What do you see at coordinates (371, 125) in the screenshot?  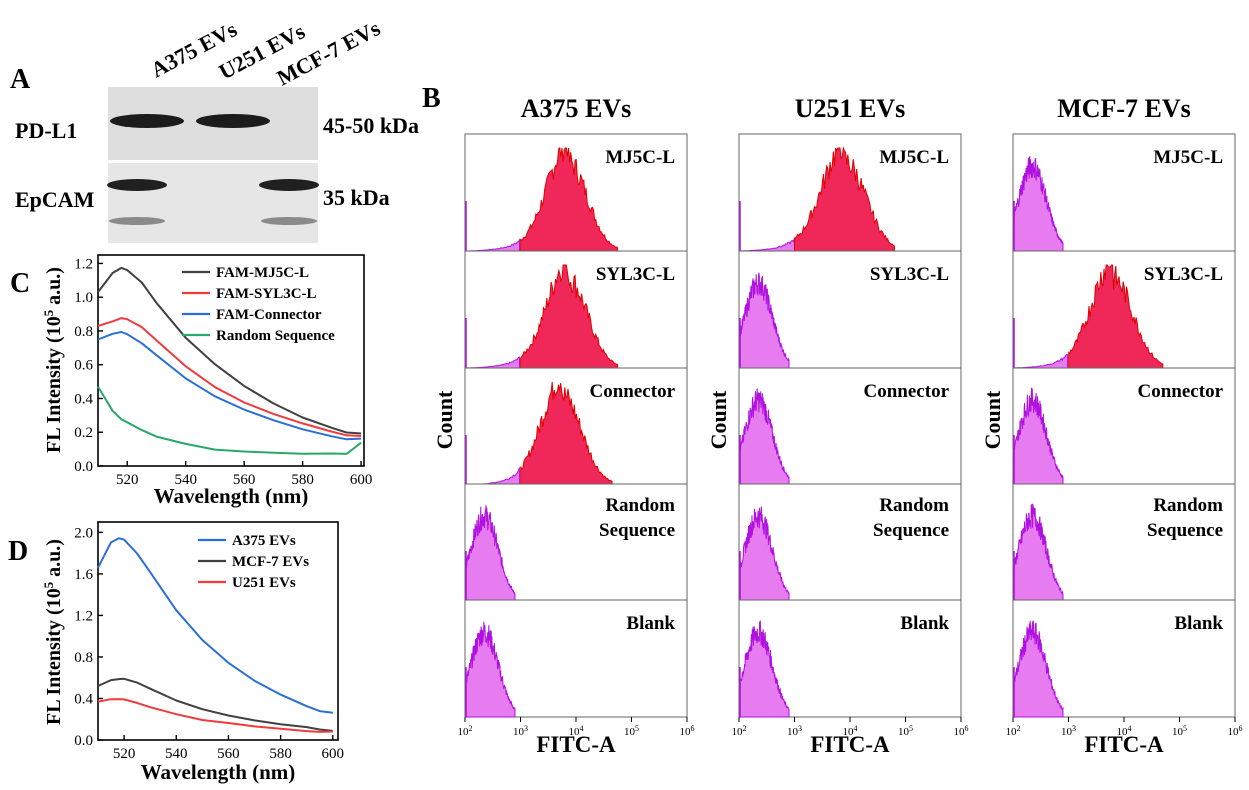 I see `size-label-pdl1: 45-50 kDa` at bounding box center [371, 125].